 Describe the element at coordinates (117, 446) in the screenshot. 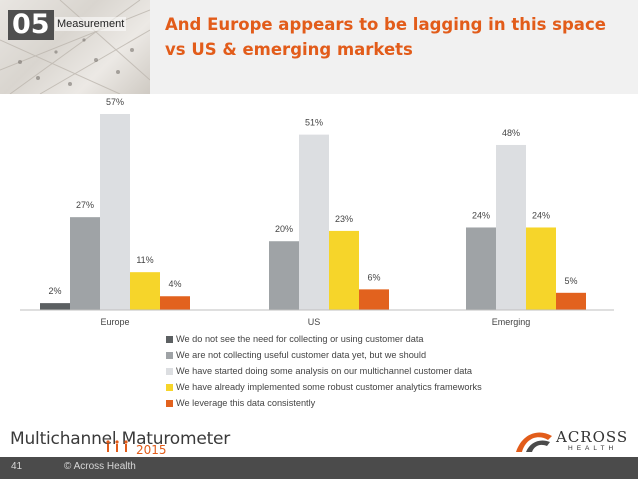

I see `figures-icon` at that location.